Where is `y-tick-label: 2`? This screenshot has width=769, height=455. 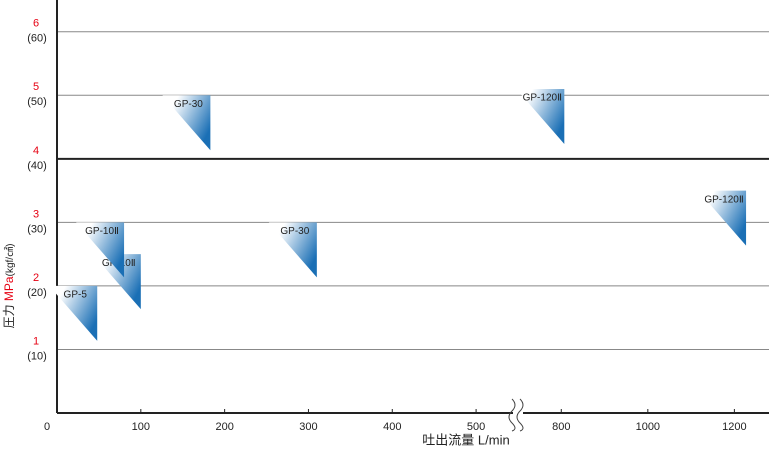 y-tick-label: 2 is located at coordinates (36, 278).